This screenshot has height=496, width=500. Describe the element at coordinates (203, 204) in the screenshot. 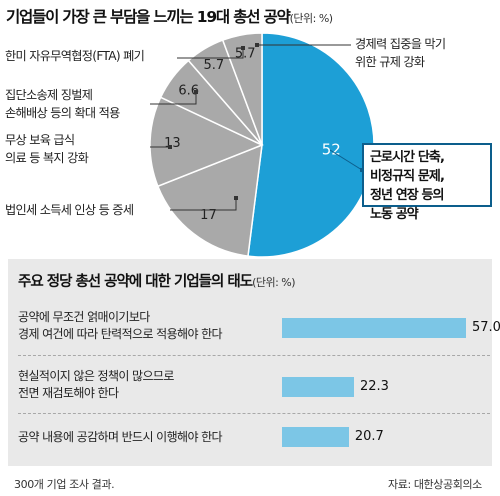

I see `leader-tax` at that location.